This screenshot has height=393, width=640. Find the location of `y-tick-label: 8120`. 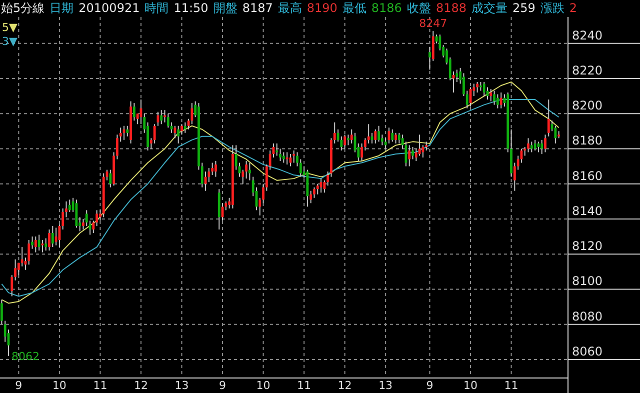

y-tick-label: 8120 is located at coordinates (587, 246).